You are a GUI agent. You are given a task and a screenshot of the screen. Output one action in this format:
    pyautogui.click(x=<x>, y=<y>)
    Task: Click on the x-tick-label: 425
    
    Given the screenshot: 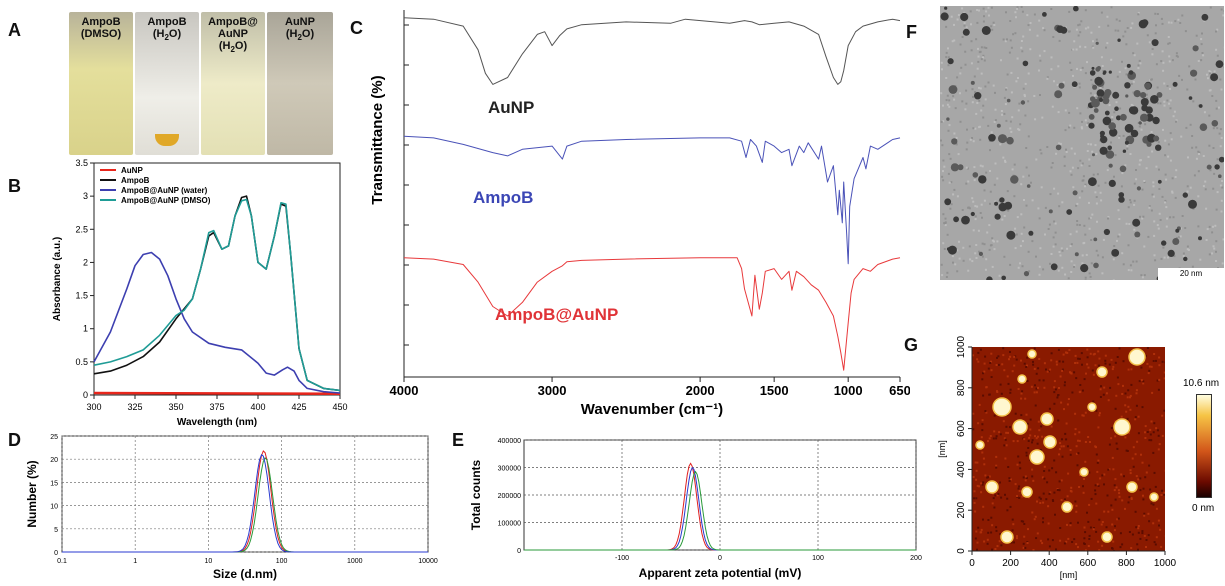 What is the action you would take?
    pyautogui.click(x=298, y=407)
    